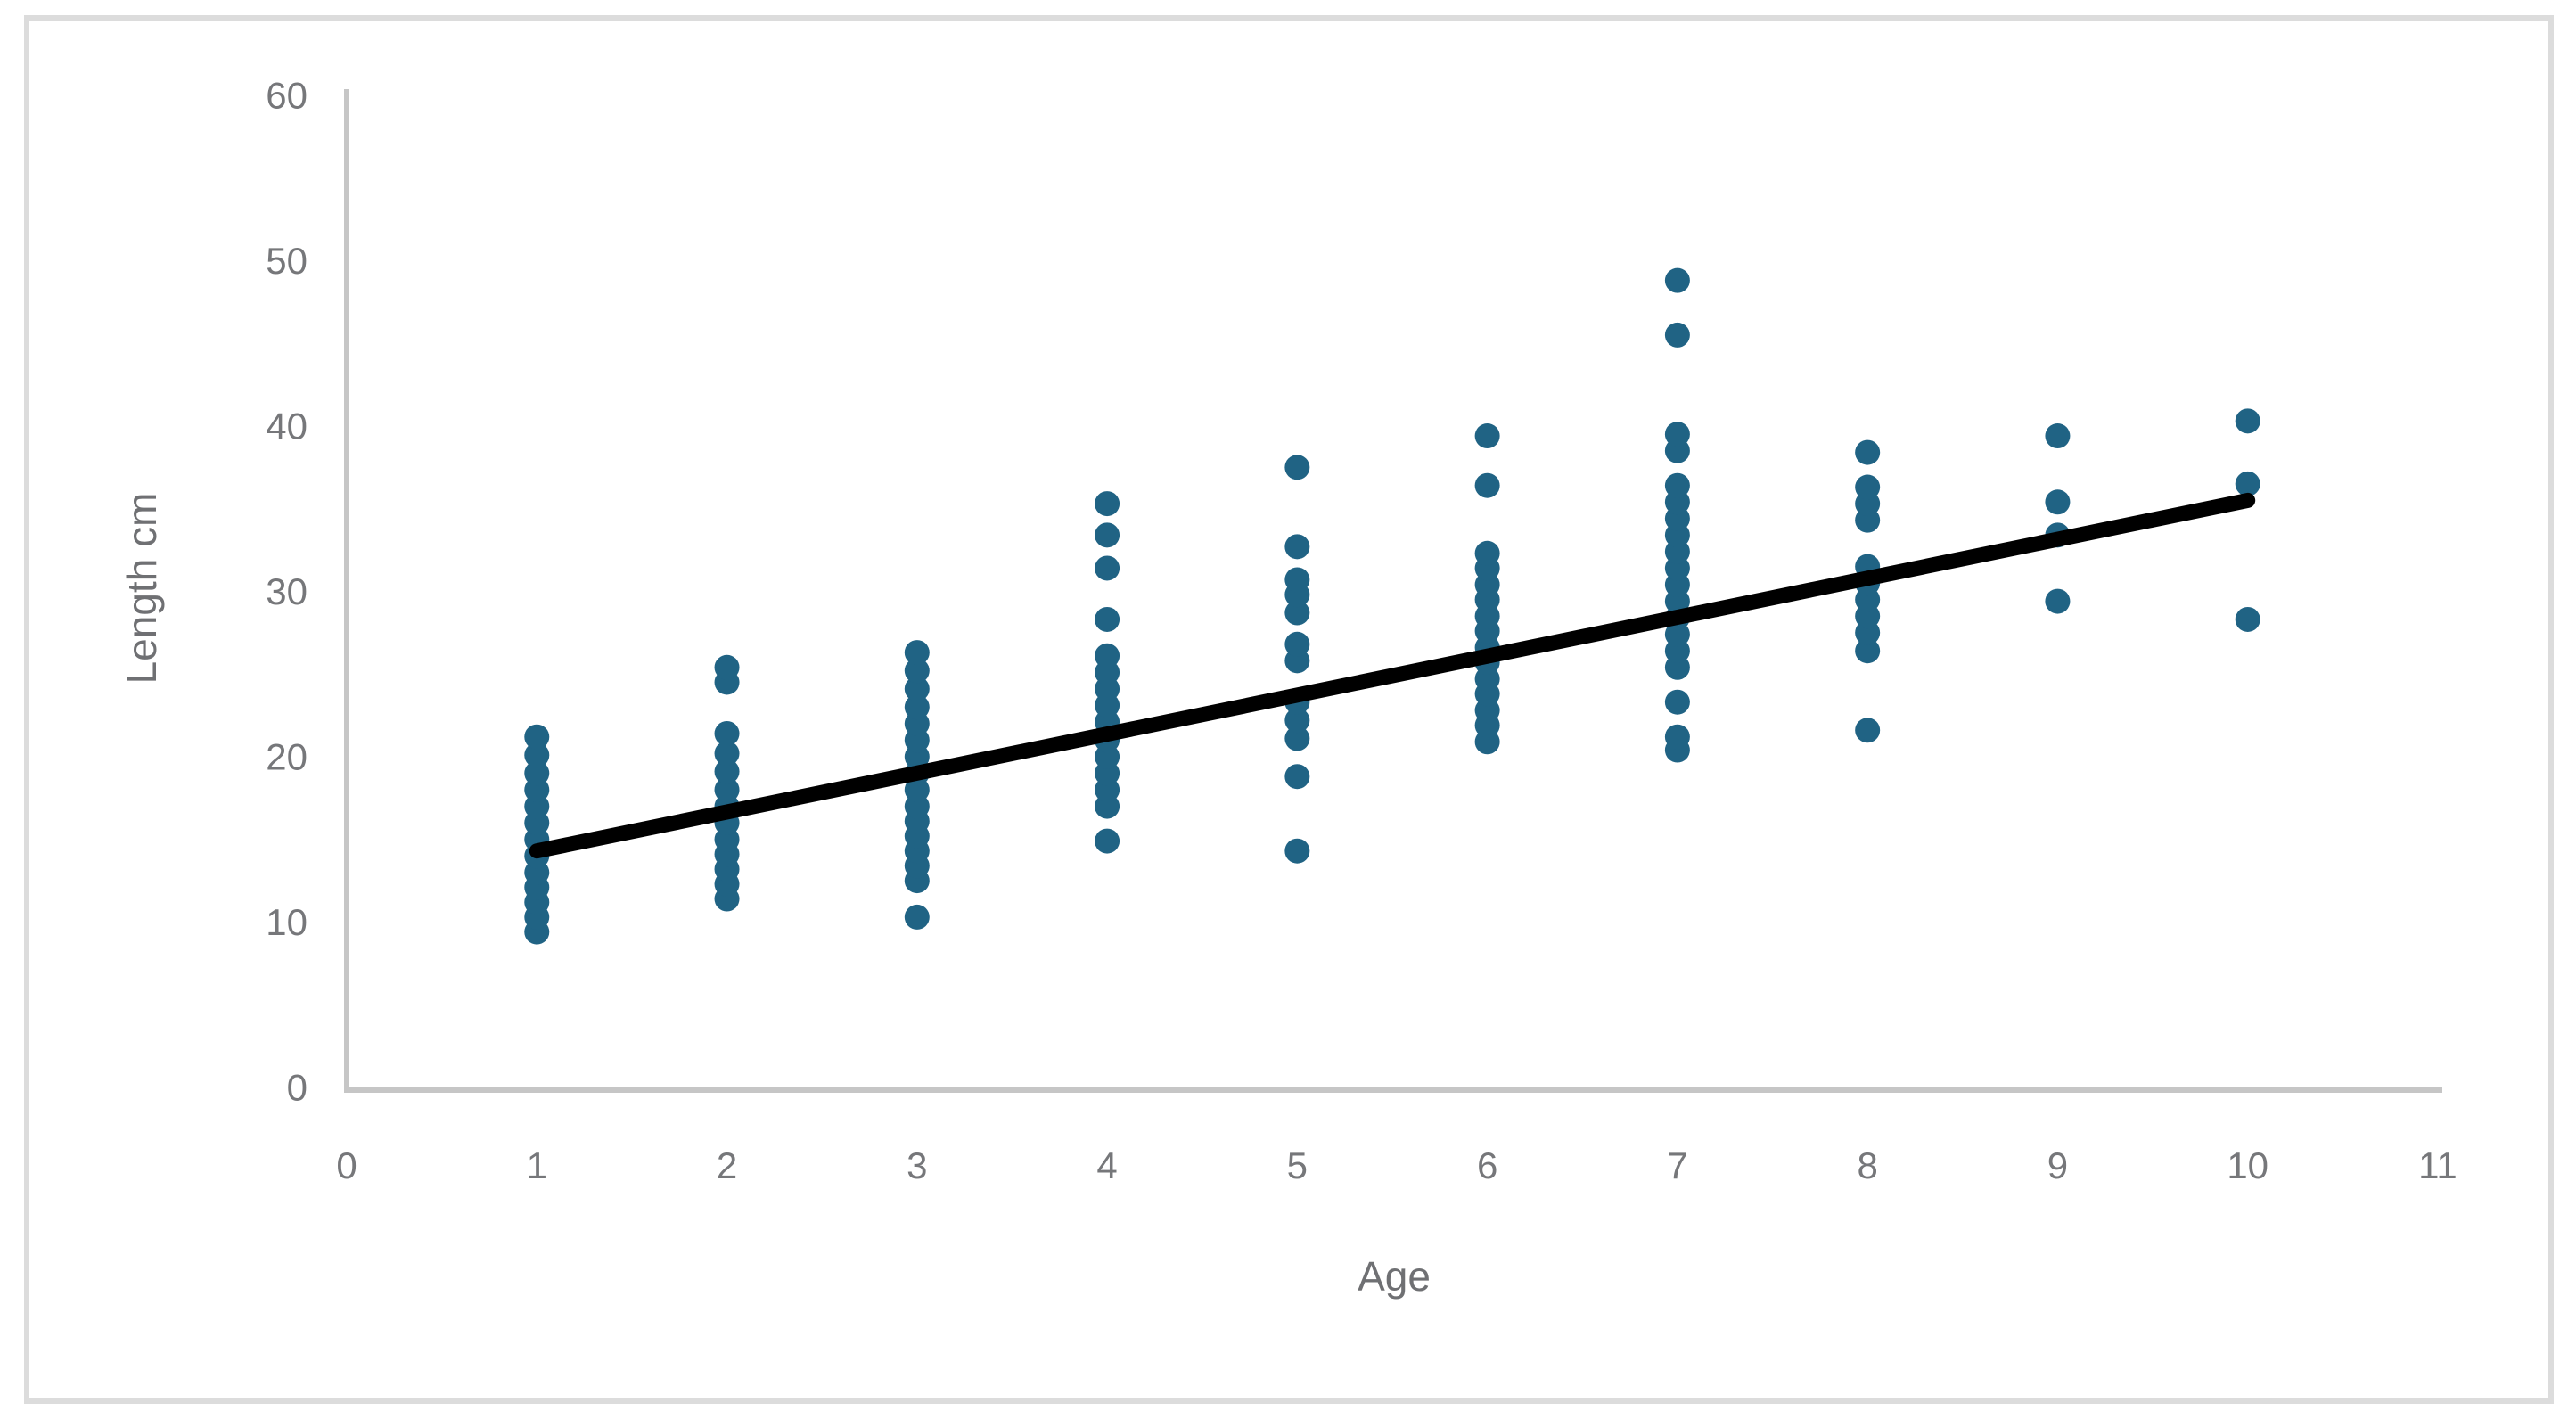 The height and width of the screenshot is (1419, 2576). Describe the element at coordinates (287, 756) in the screenshot. I see `y-tick-label: 20` at that location.